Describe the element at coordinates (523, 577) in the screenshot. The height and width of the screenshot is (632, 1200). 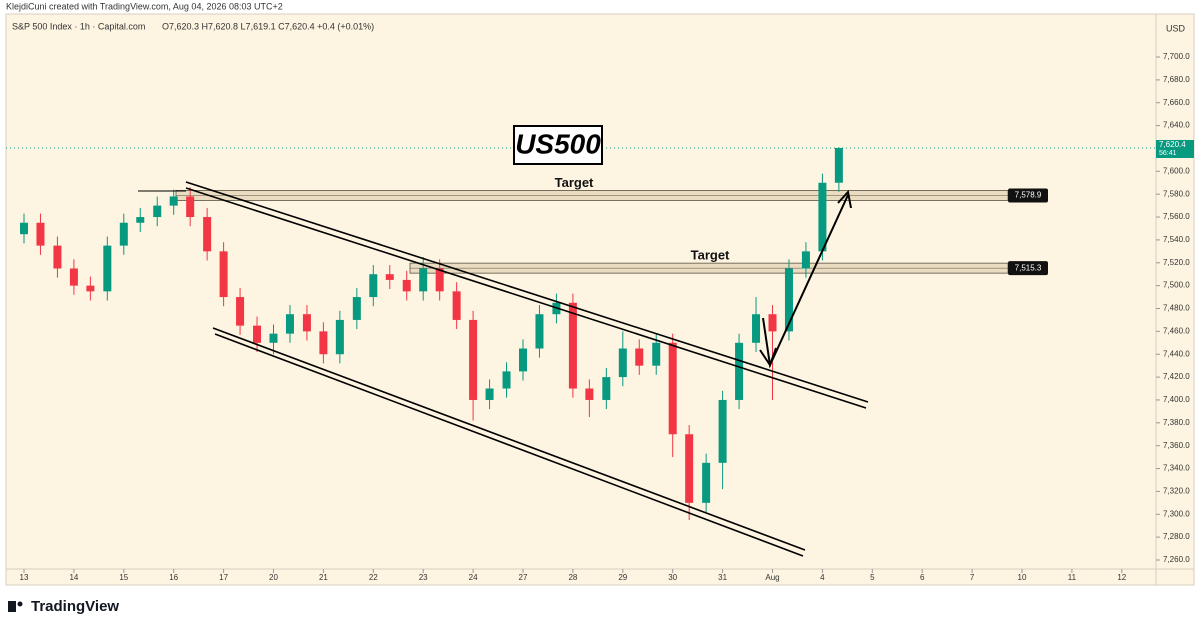
I see `x-tick-label: 27` at that location.